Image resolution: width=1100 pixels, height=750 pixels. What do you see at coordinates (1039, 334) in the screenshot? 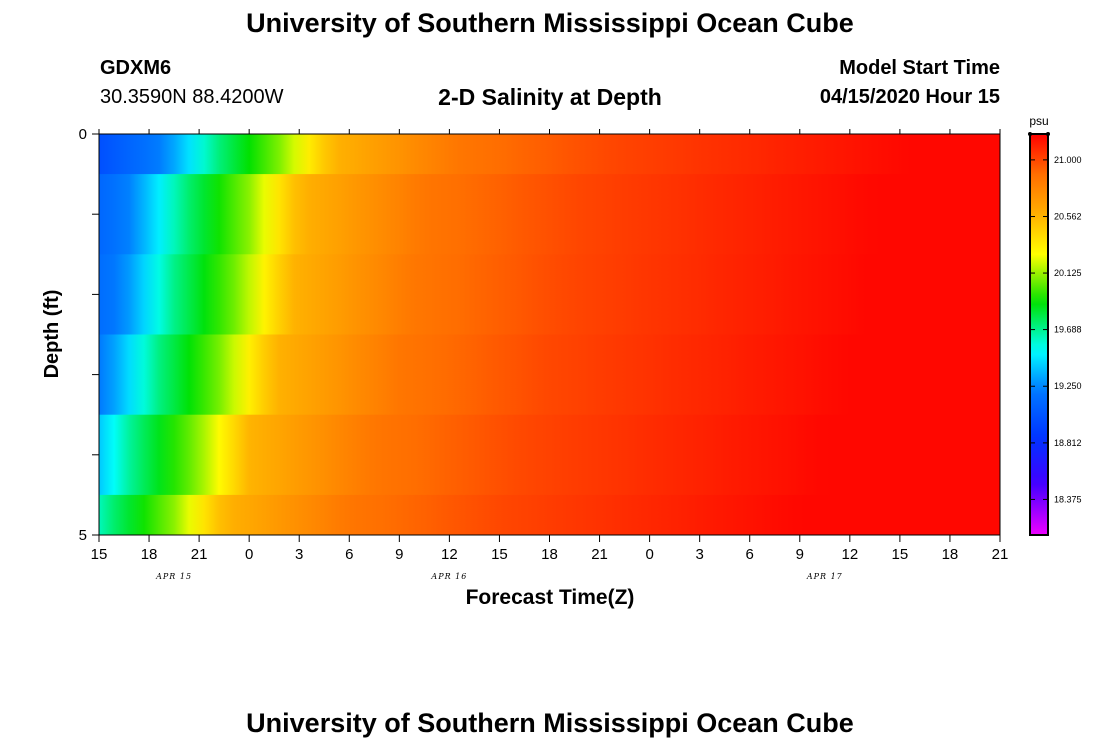
I see `colorbar-scale` at bounding box center [1039, 334].